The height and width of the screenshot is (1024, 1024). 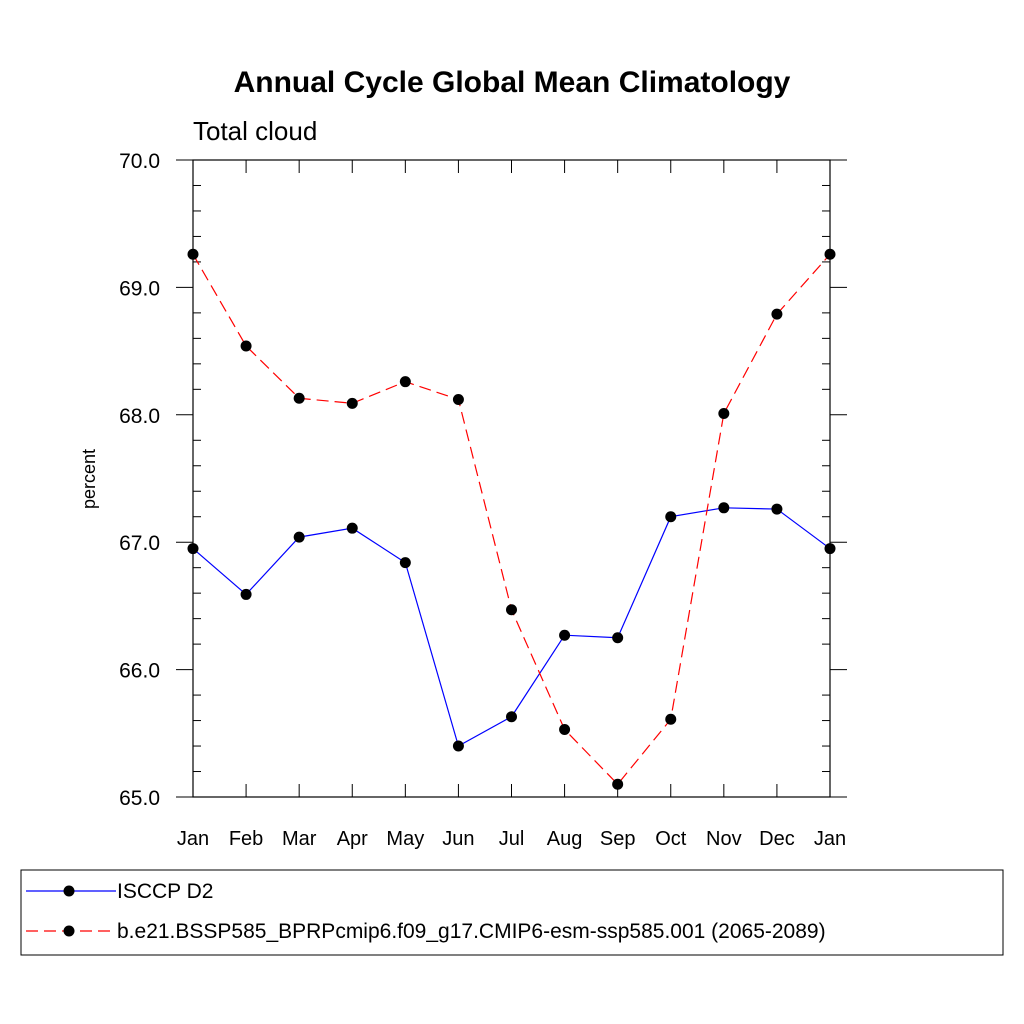 What do you see at coordinates (458, 839) in the screenshot?
I see `x-tick-label: Jun` at bounding box center [458, 839].